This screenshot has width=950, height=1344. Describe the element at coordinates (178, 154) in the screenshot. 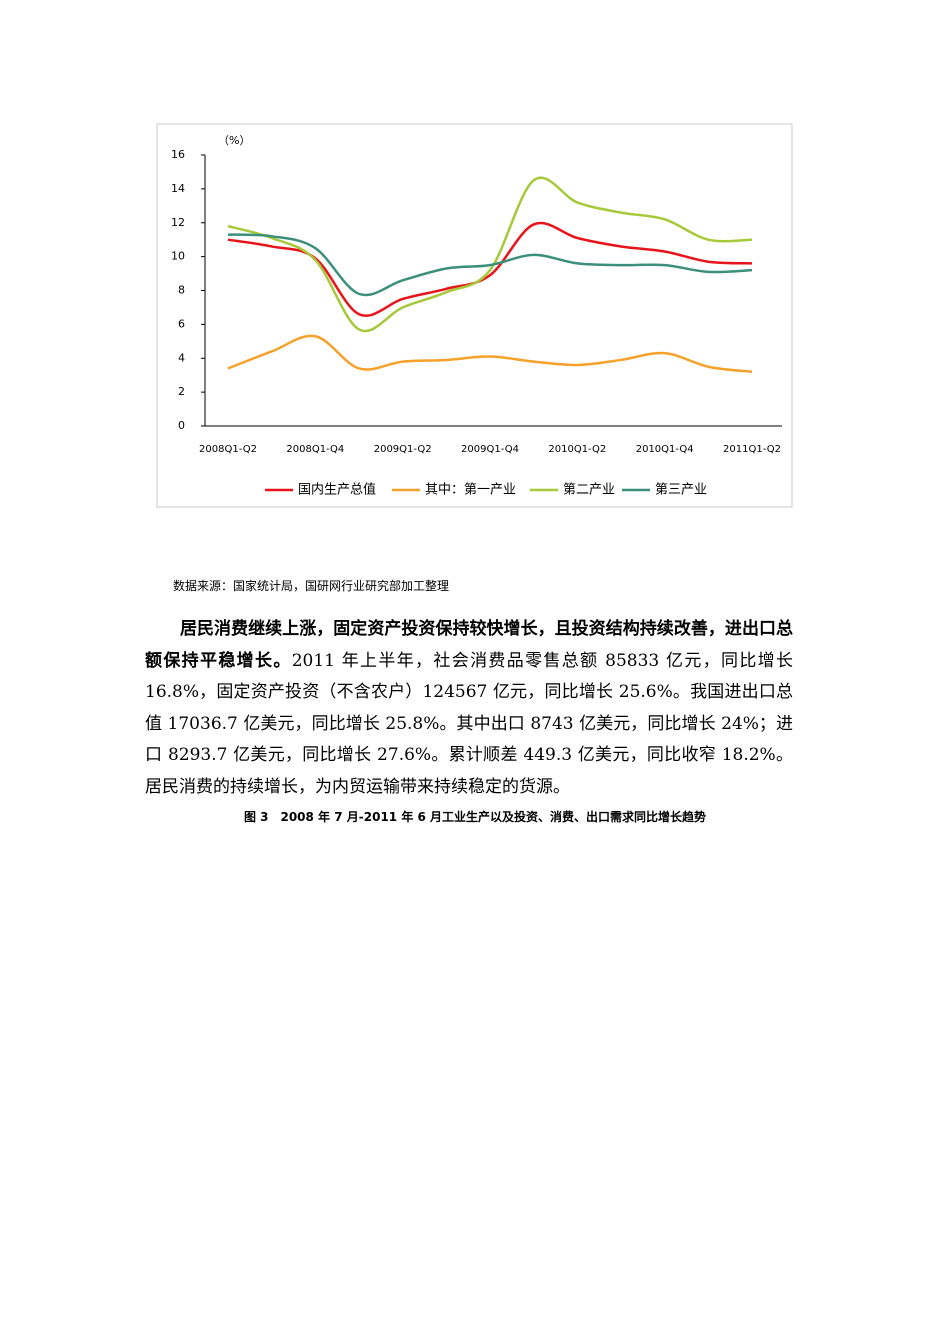

I see `y-tick-label: 16` at that location.